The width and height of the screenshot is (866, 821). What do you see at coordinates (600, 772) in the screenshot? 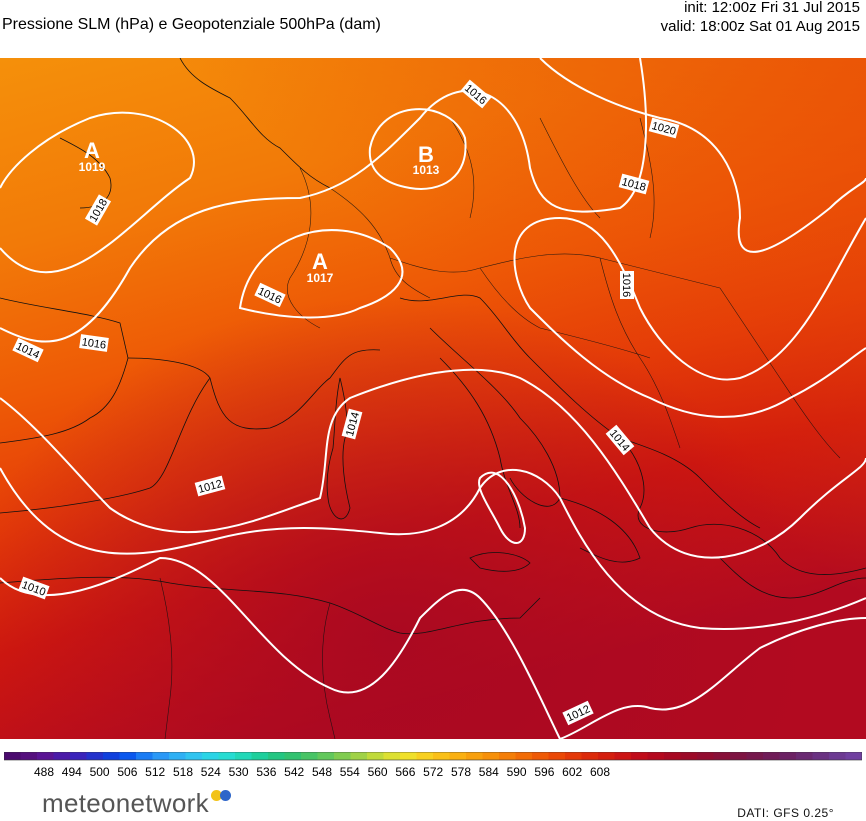
I see `legend-tick-label: 608` at bounding box center [600, 772].